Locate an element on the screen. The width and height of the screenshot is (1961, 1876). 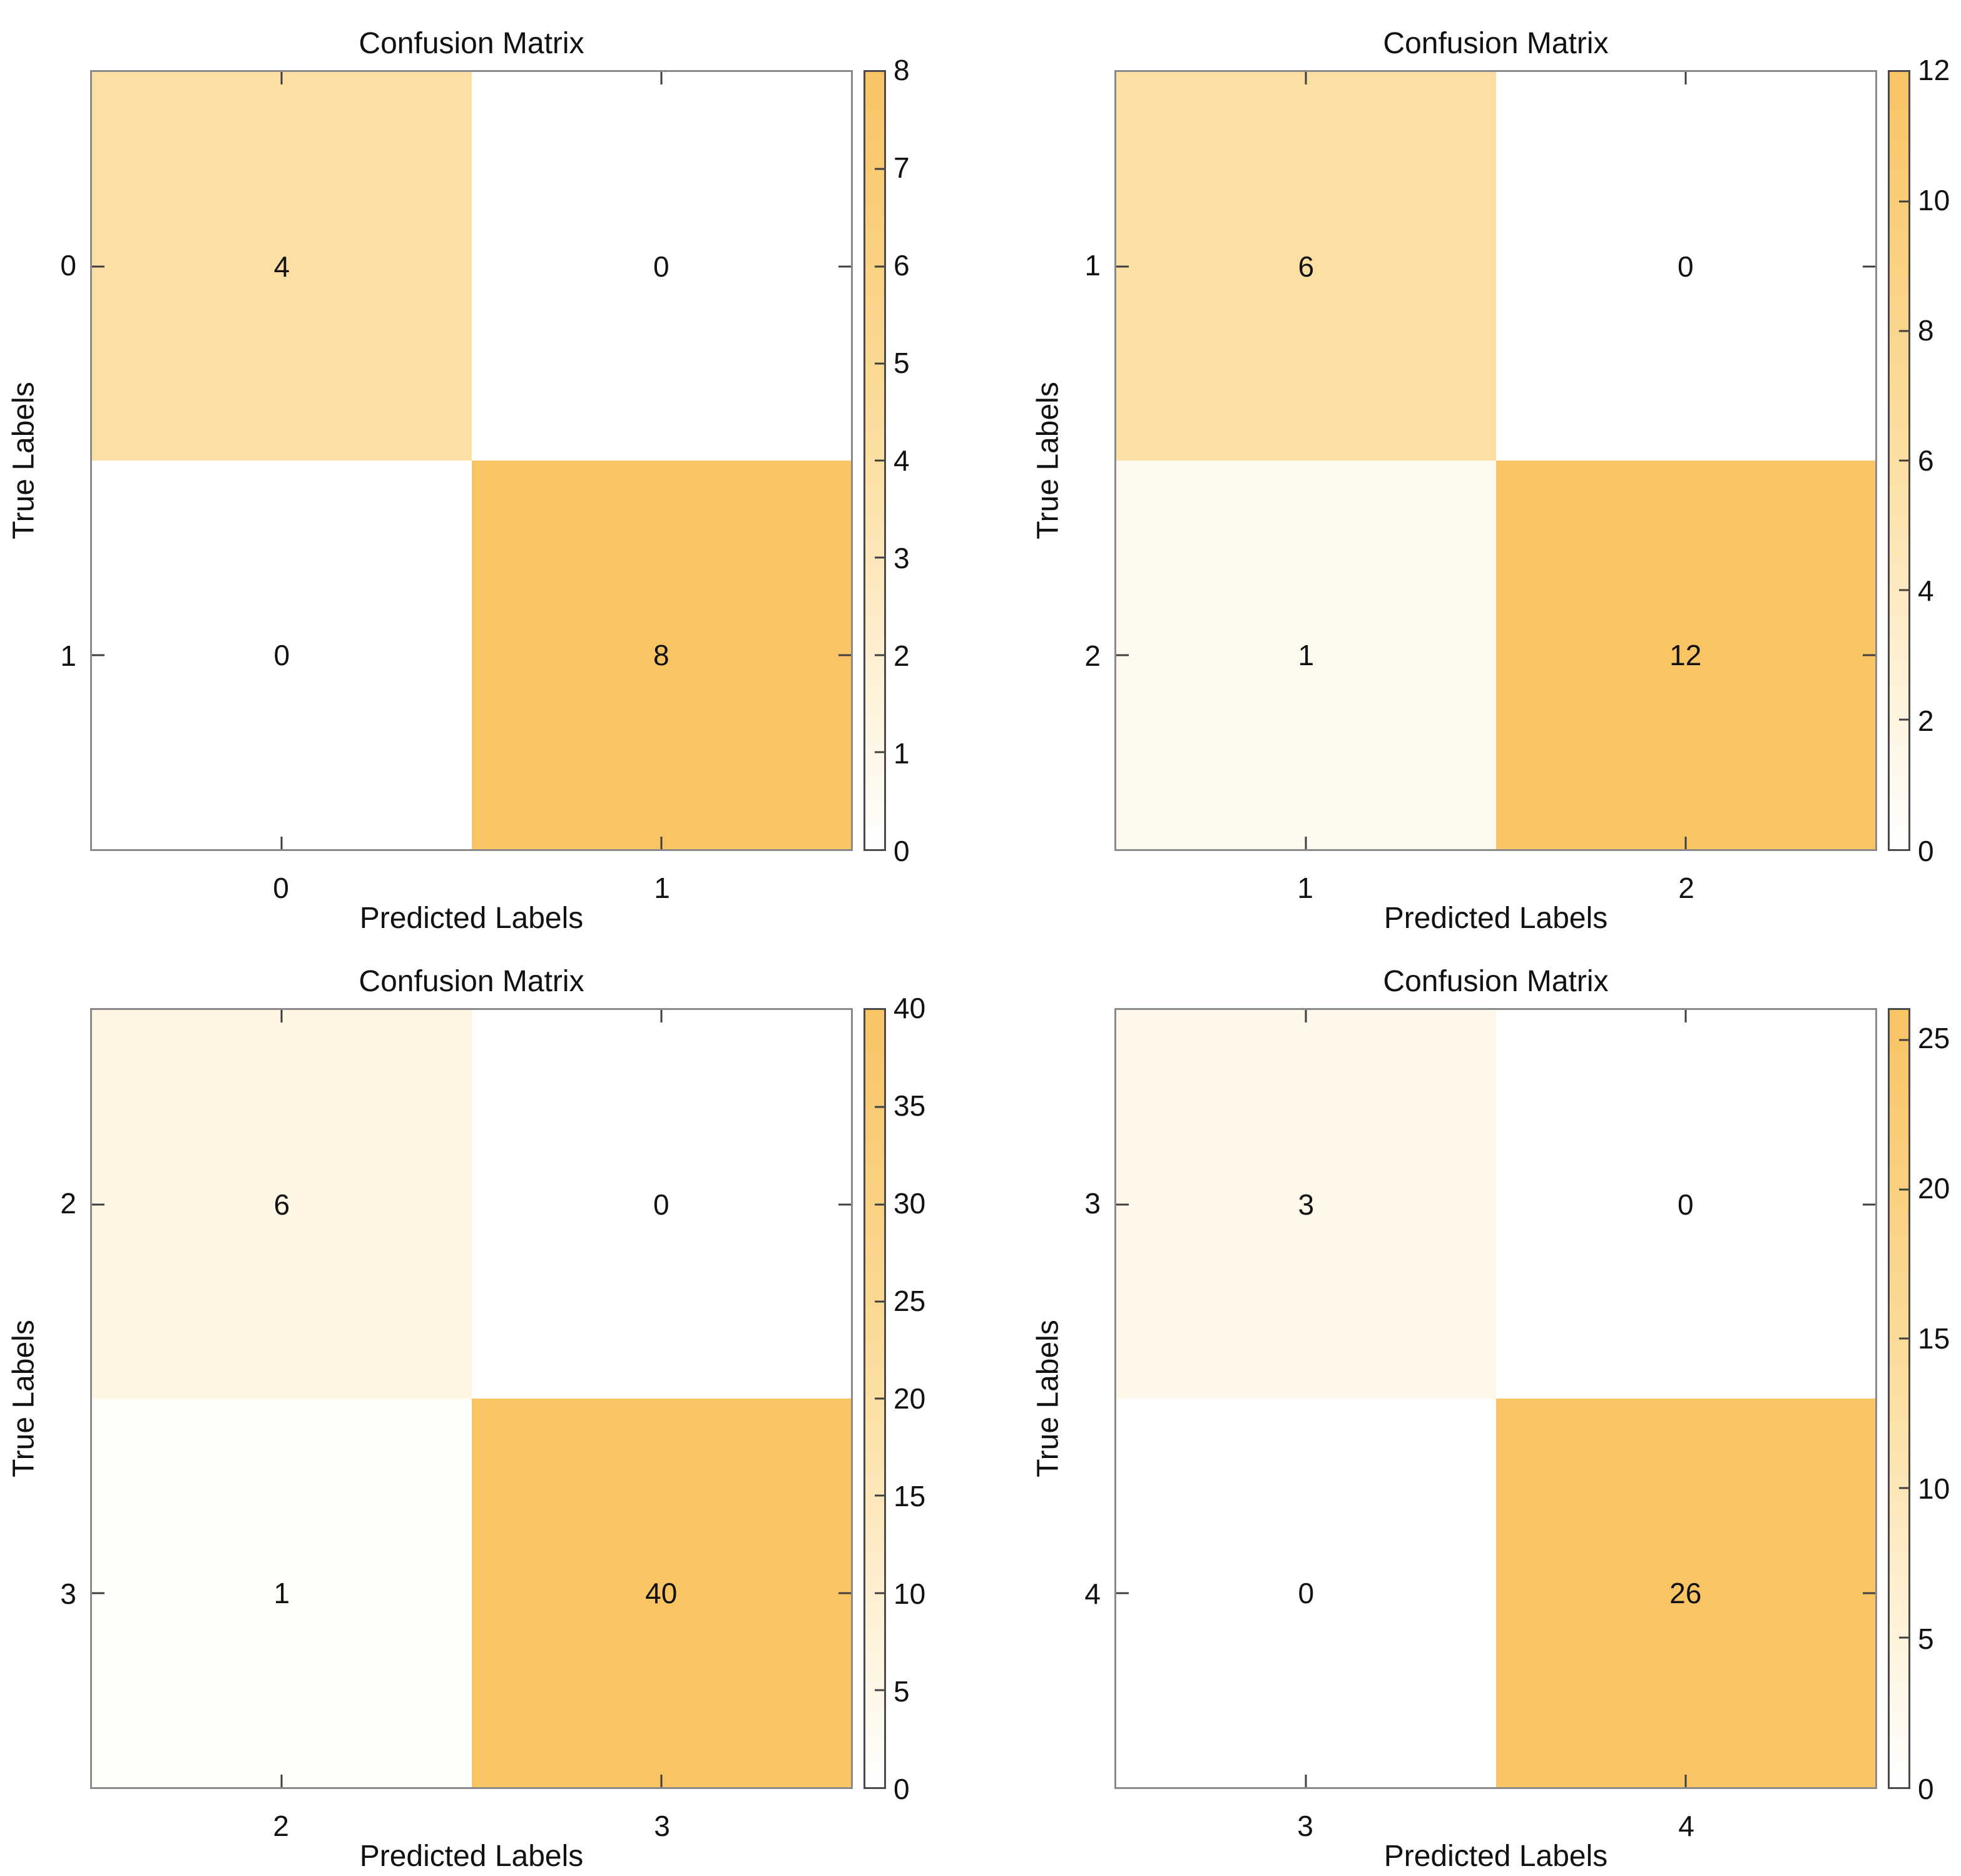
y-tick-label: 4 is located at coordinates (1092, 1594).